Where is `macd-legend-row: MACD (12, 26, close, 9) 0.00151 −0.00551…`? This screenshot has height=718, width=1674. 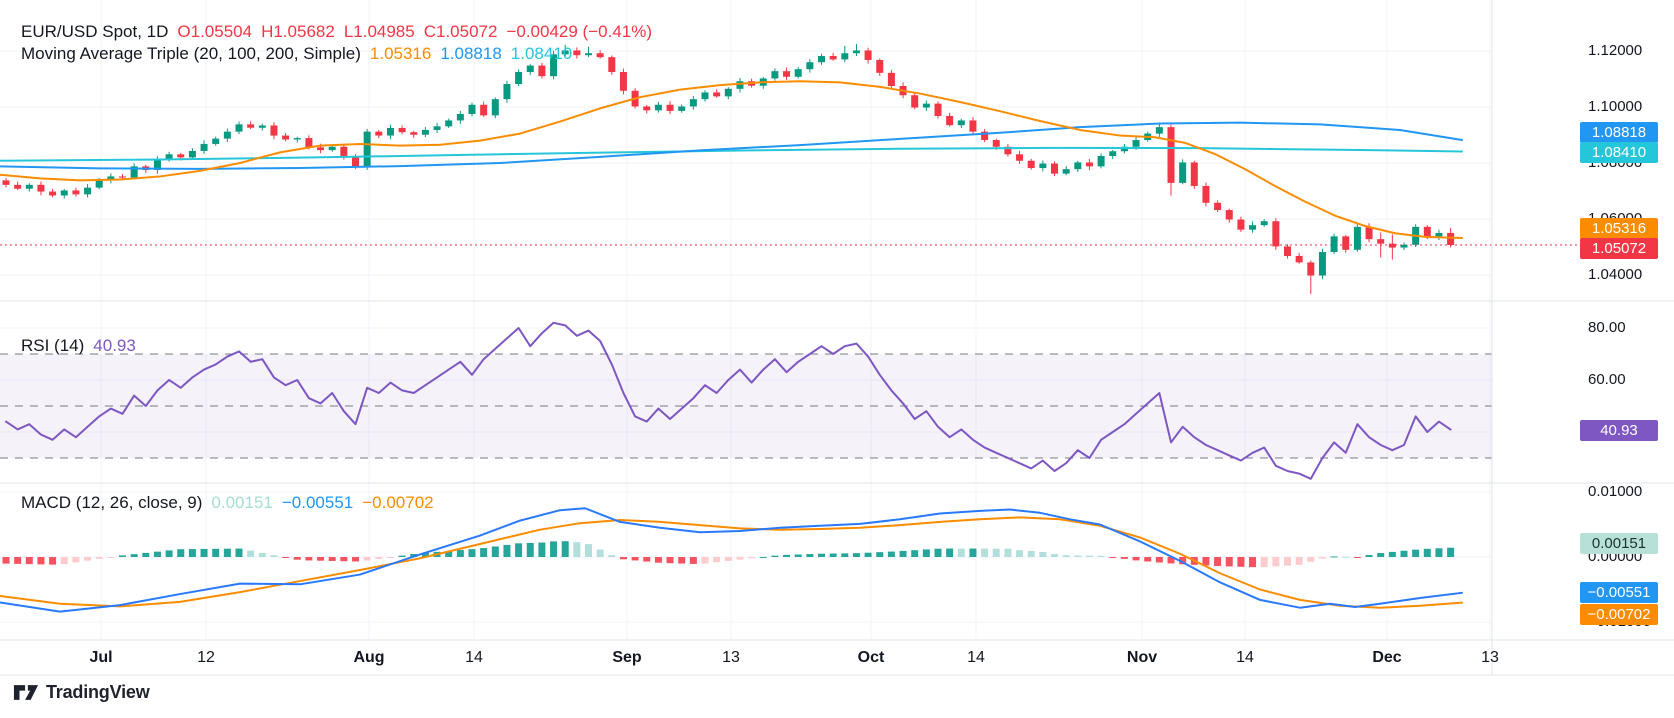 macd-legend-row: MACD (12, 26, close, 9) 0.00151 −0.00551… is located at coordinates (227, 503).